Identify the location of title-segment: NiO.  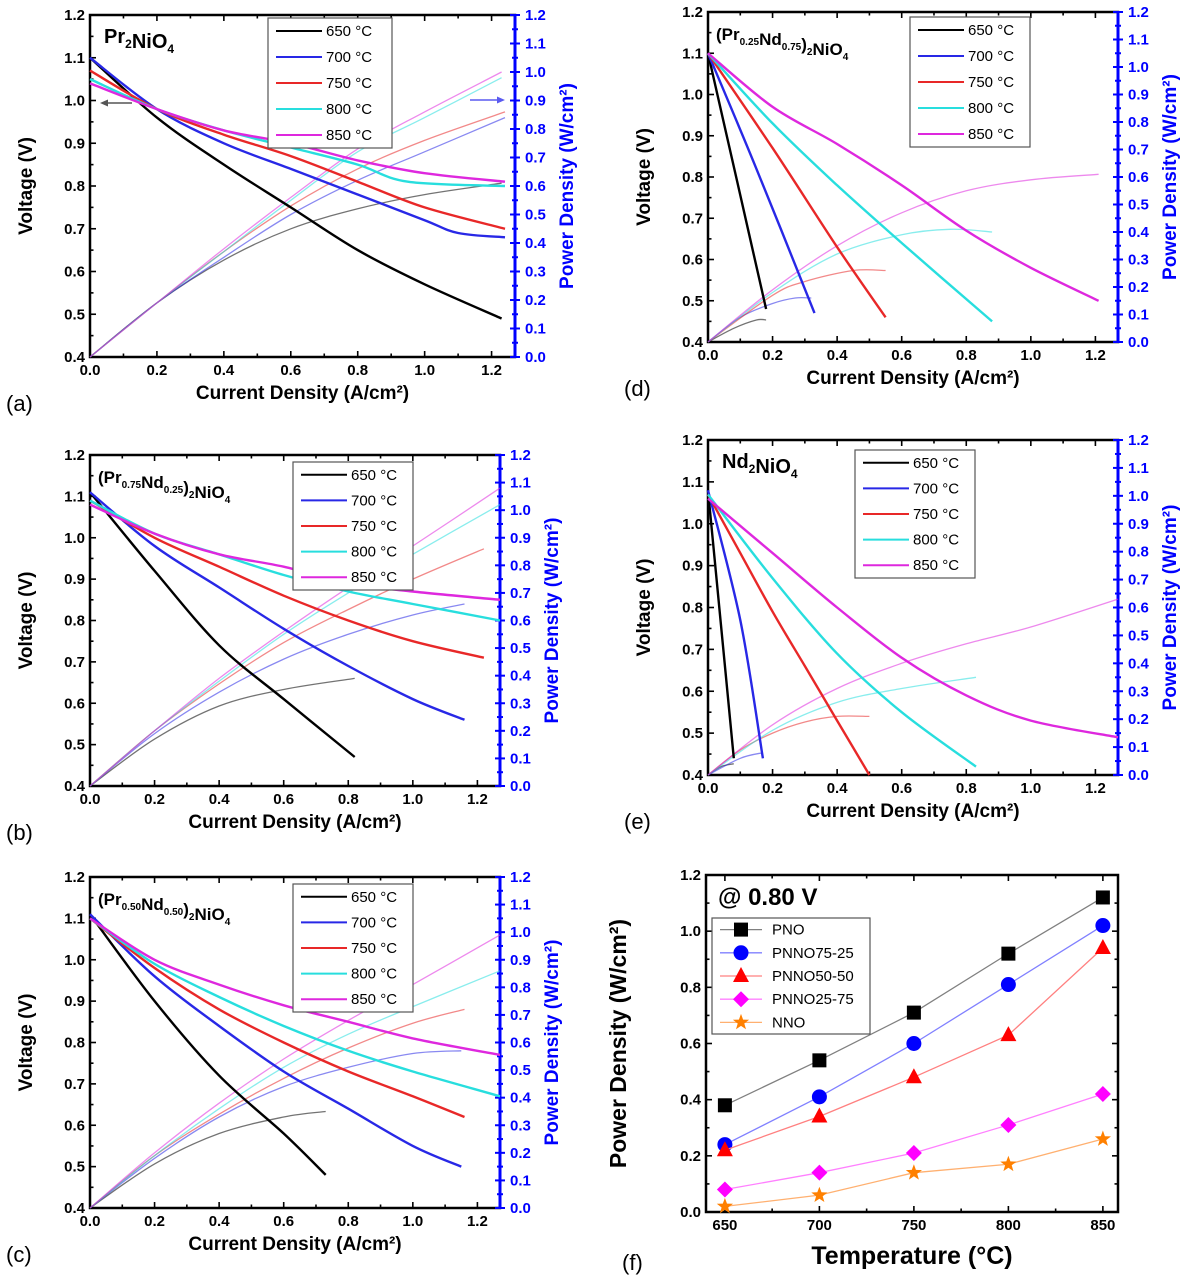
(209, 492).